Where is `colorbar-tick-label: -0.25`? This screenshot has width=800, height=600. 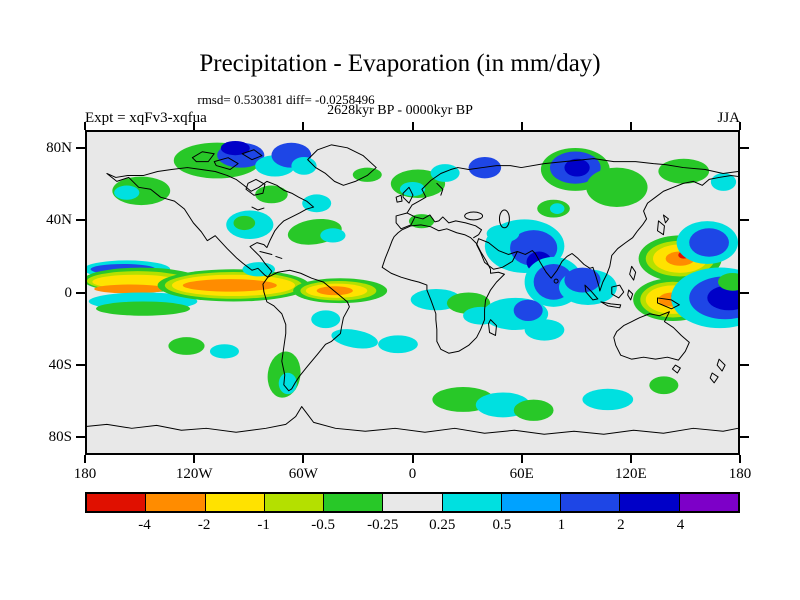 colorbar-tick-label: -0.25 is located at coordinates (383, 525).